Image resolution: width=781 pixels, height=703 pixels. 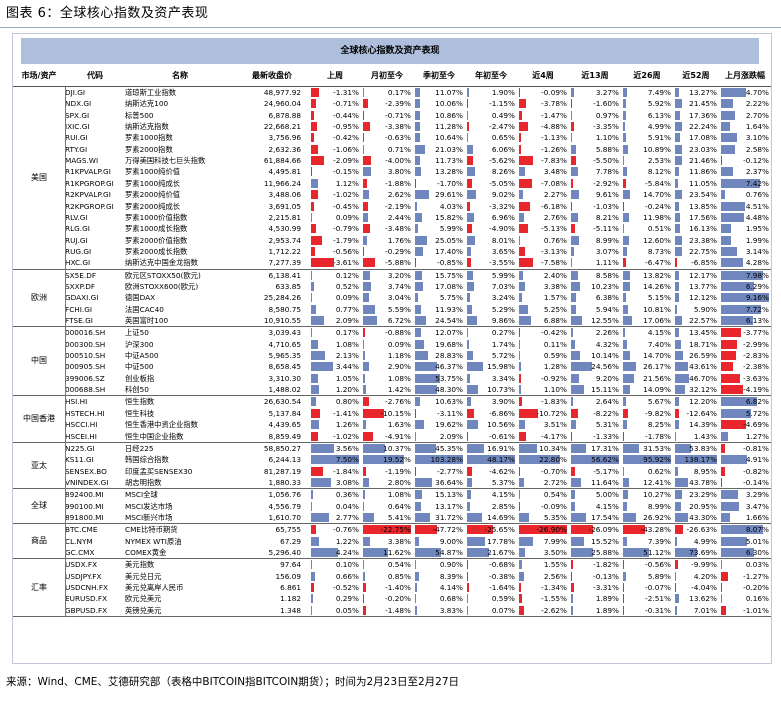 I want to click on cell-name: 恒生指数, so click(x=140, y=402).